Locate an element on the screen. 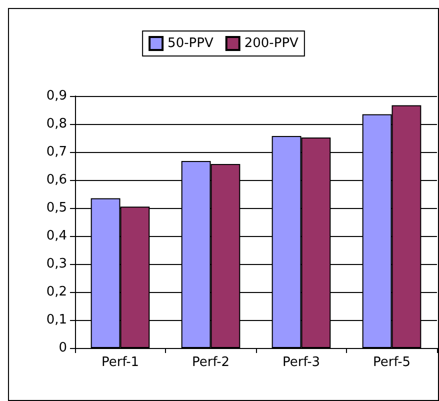 This screenshot has height=401, width=439. y-tick-label: 0,8 is located at coordinates (56, 124).